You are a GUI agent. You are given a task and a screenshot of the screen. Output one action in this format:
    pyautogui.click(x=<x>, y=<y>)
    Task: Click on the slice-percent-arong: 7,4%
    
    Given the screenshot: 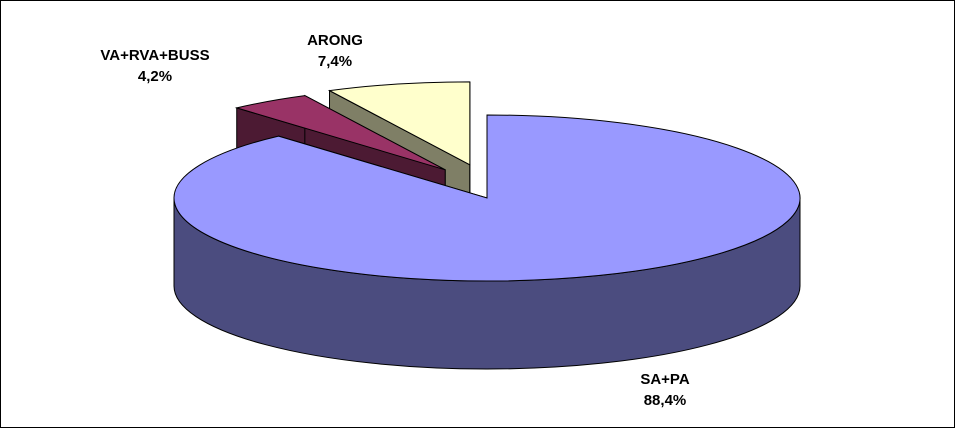 What is the action you would take?
    pyautogui.click(x=335, y=61)
    